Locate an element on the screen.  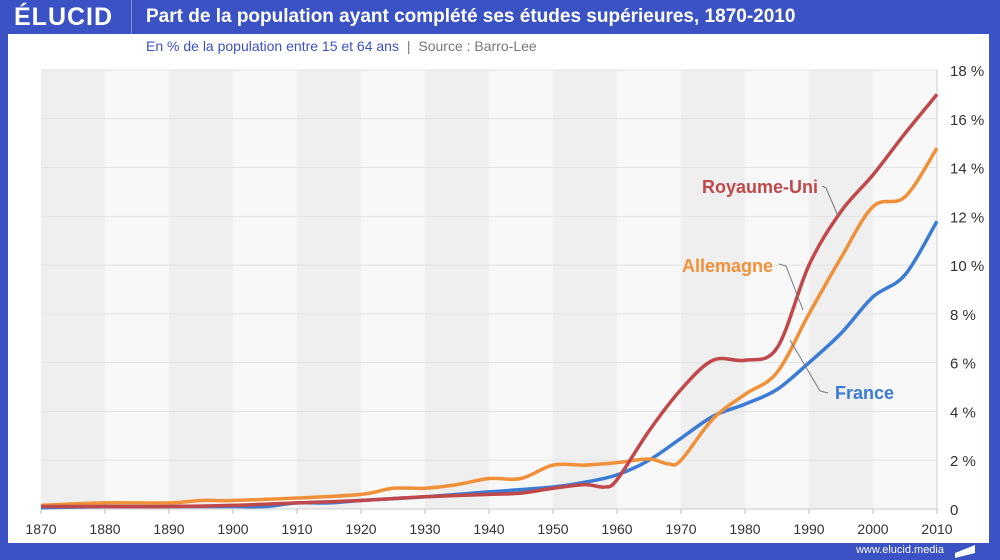
series-label: Allemagne is located at coordinates (727, 266).